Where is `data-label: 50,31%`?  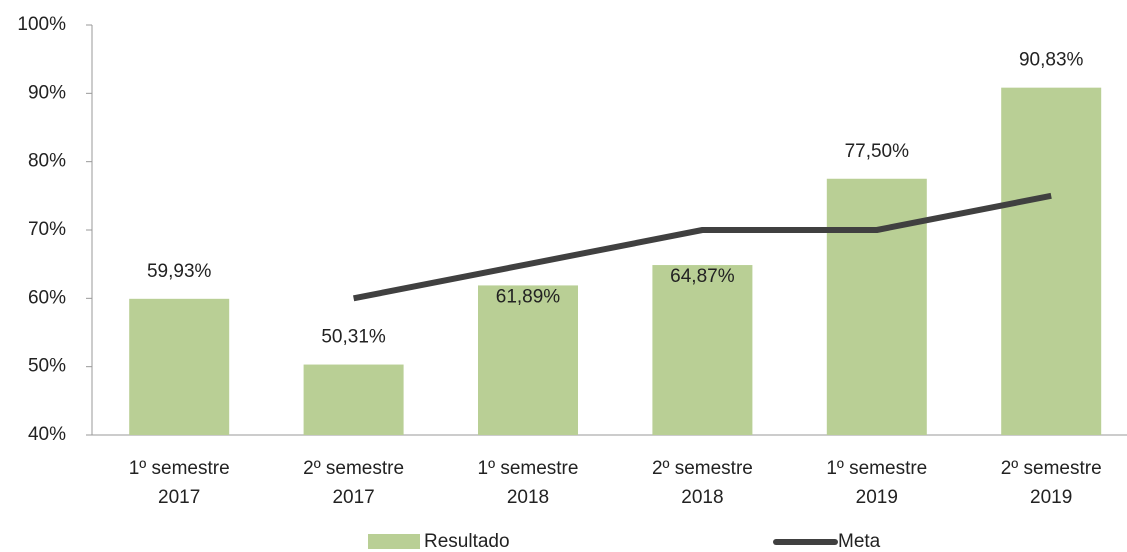
data-label: 50,31% is located at coordinates (353, 337).